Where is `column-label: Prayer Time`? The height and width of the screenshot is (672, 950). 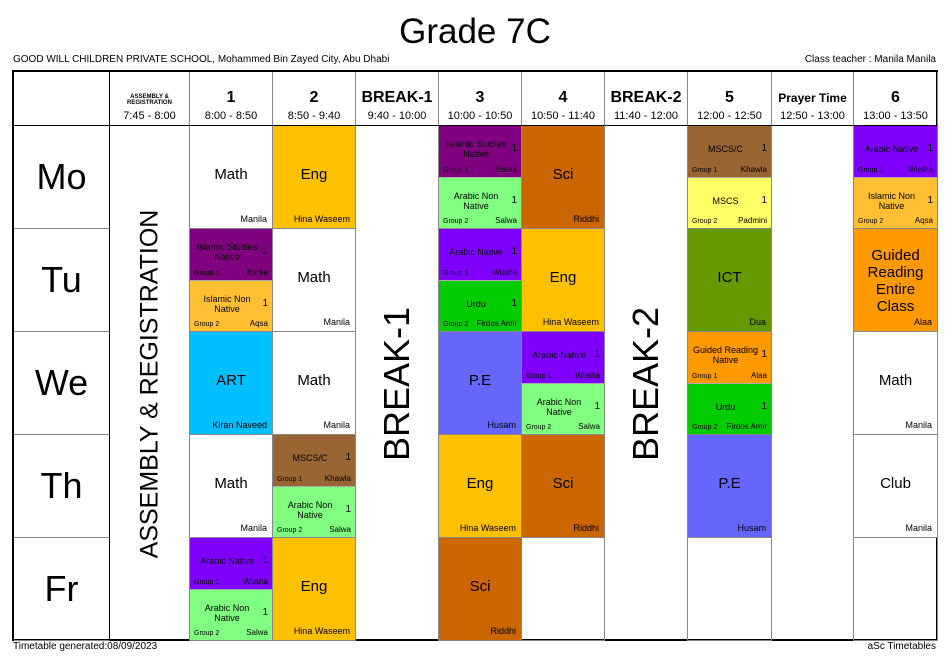
column-label: Prayer Time is located at coordinates (812, 98).